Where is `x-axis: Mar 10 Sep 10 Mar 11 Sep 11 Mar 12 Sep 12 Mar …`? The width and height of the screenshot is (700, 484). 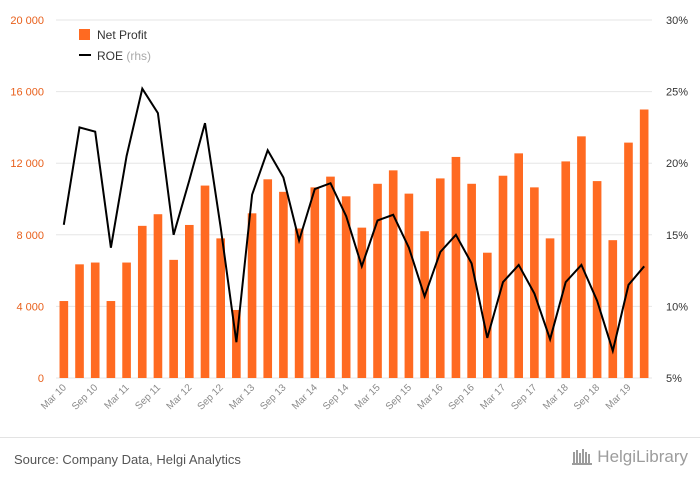
x-axis: Mar 10 Sep 10 Mar 11 Sep 11 Mar 12 Sep 12 Mar … is located at coordinates (336, 397).